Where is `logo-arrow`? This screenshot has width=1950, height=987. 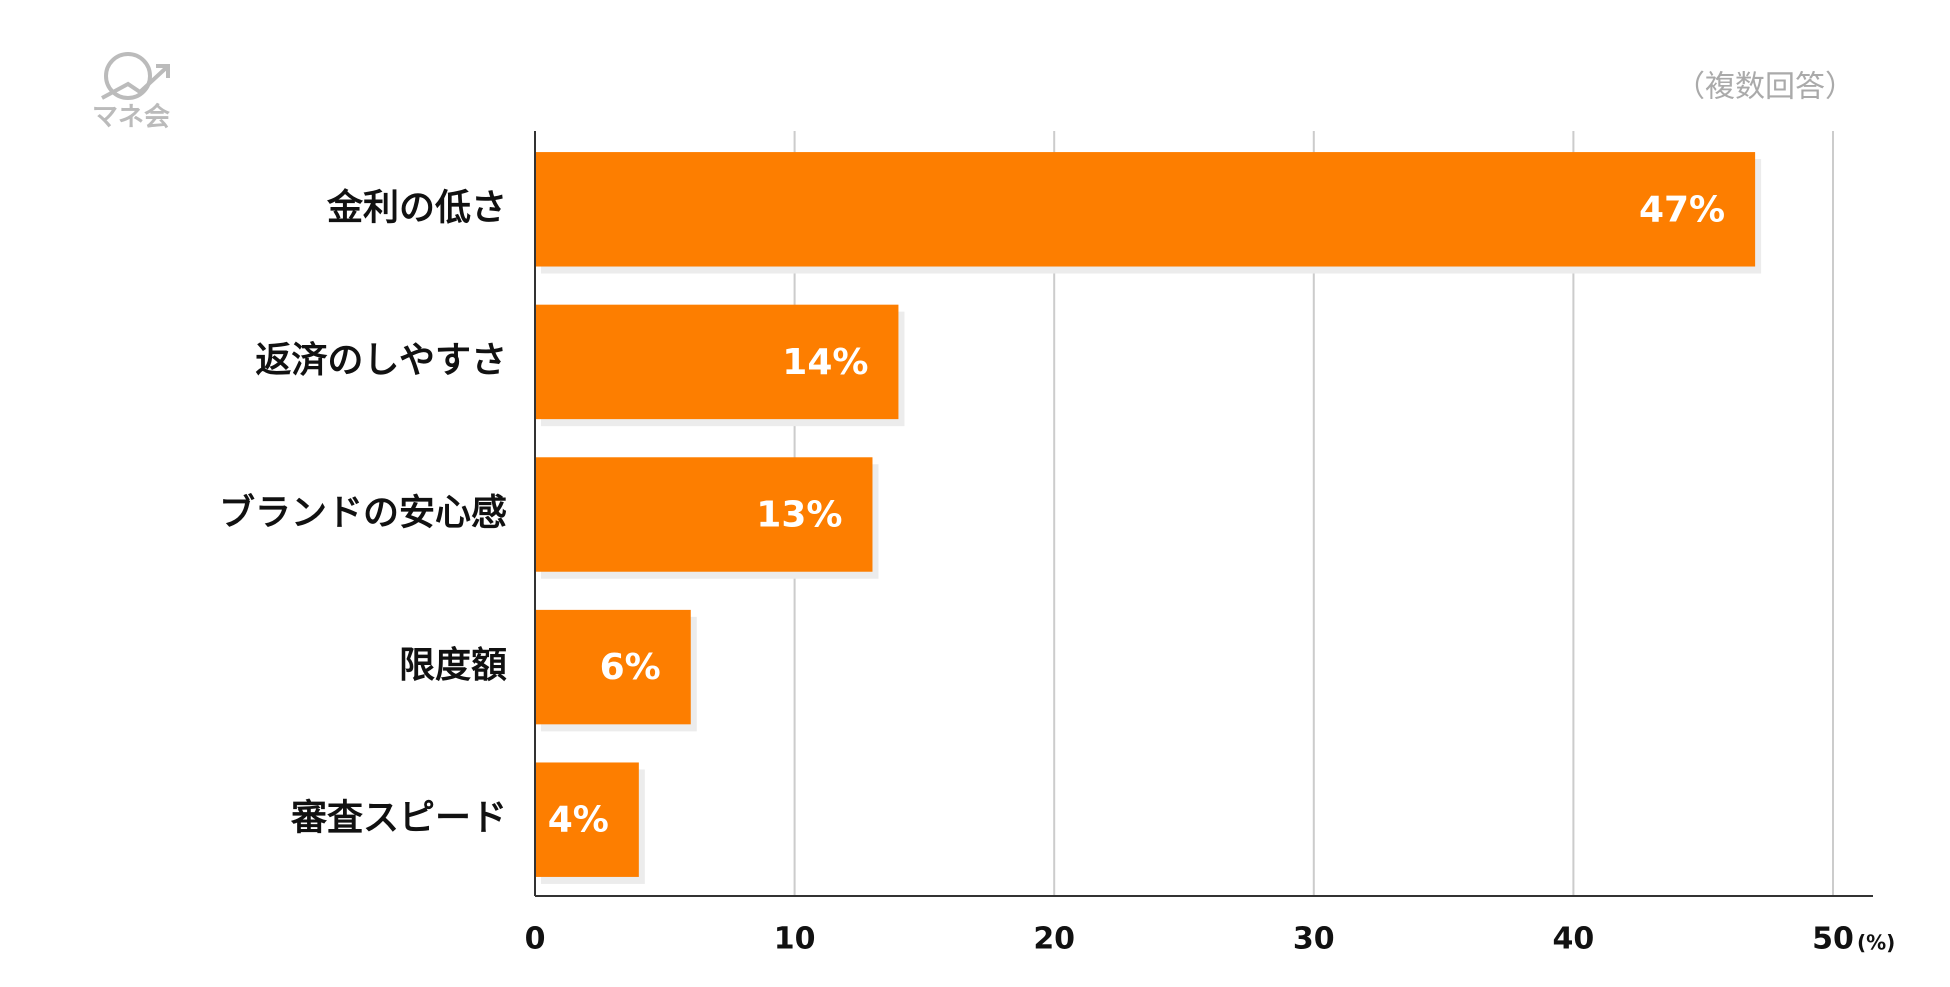
logo-arrow is located at coordinates (135, 82).